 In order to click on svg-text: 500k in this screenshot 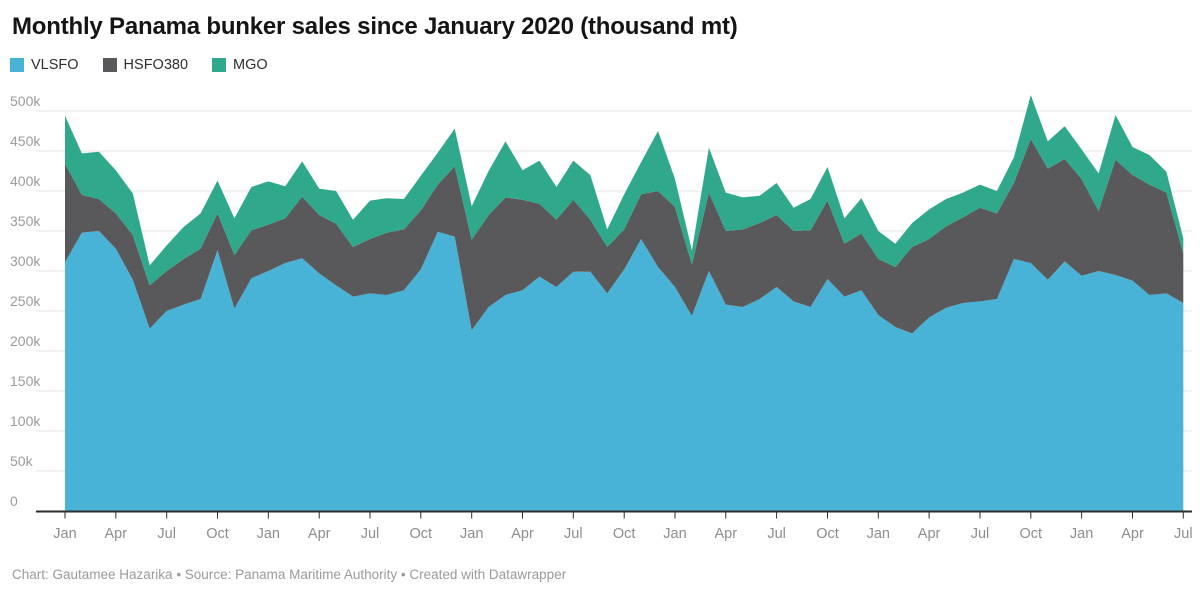, I will do `click(25, 101)`.